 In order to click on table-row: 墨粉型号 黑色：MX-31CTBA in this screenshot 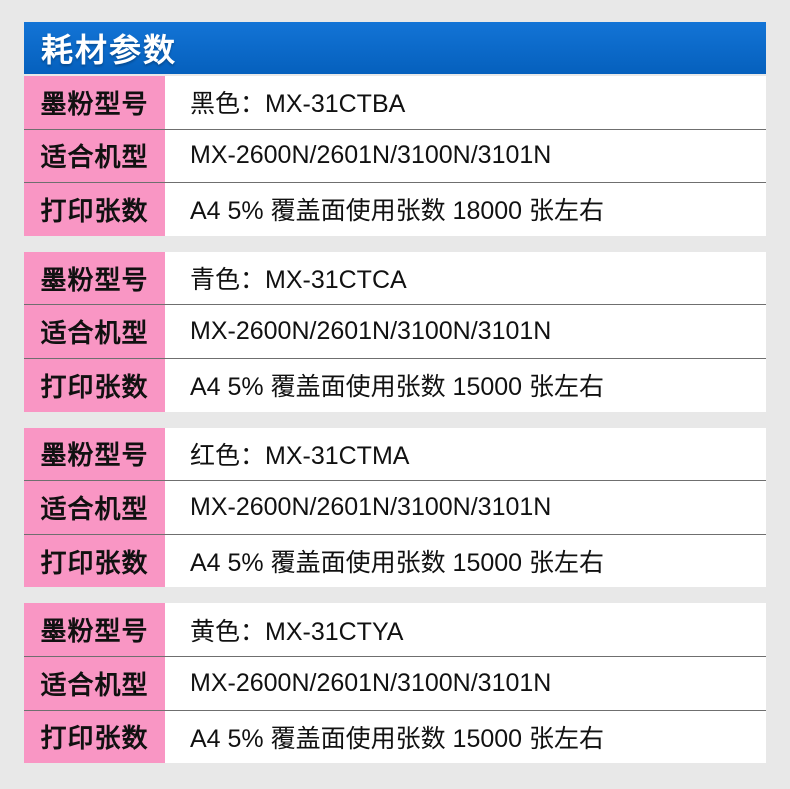, I will do `click(395, 102)`.